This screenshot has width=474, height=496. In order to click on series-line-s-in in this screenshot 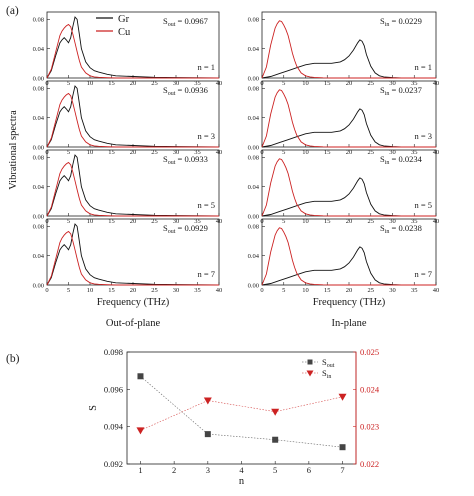, I will do `click(241, 413)`.